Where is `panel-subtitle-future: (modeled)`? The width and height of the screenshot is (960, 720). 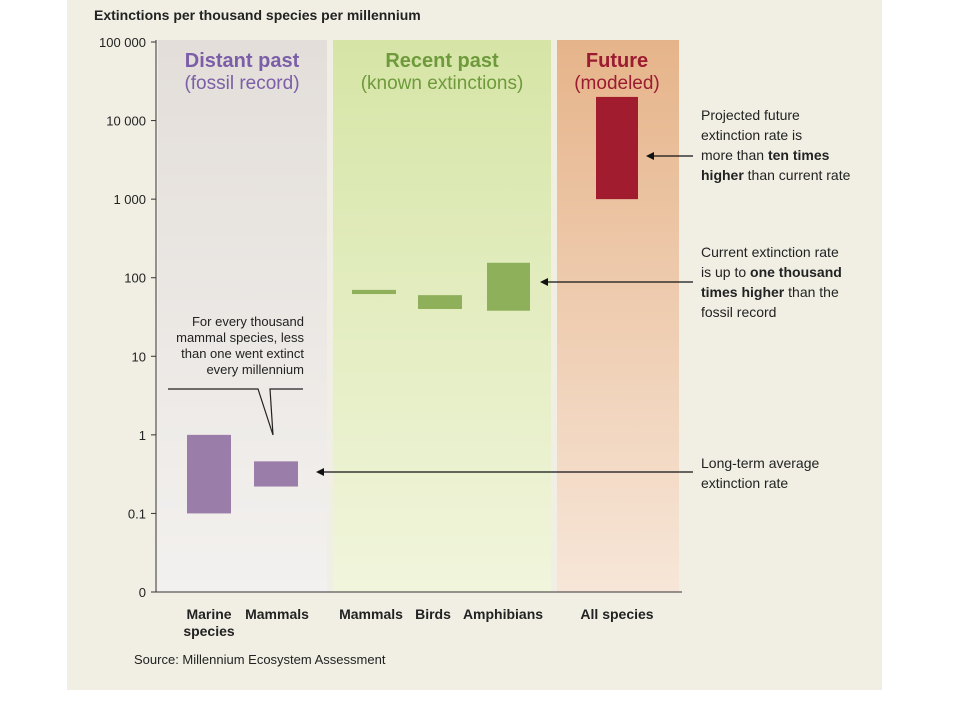 panel-subtitle-future: (modeled) is located at coordinates (617, 83).